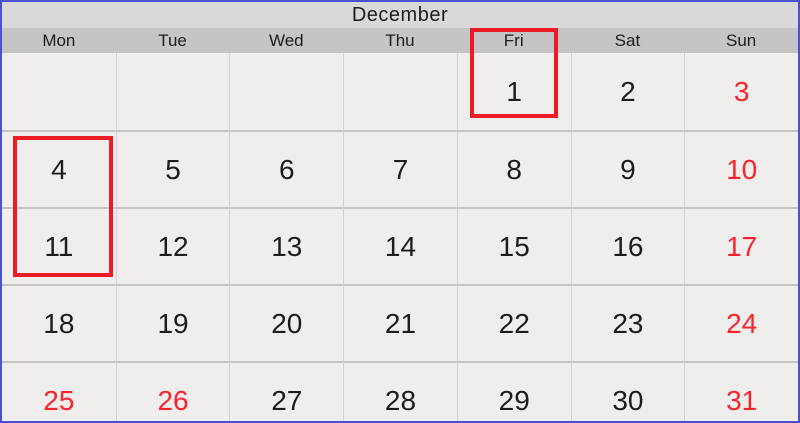 Image resolution: width=800 pixels, height=423 pixels. I want to click on day-cell-31: 31, so click(741, 391).